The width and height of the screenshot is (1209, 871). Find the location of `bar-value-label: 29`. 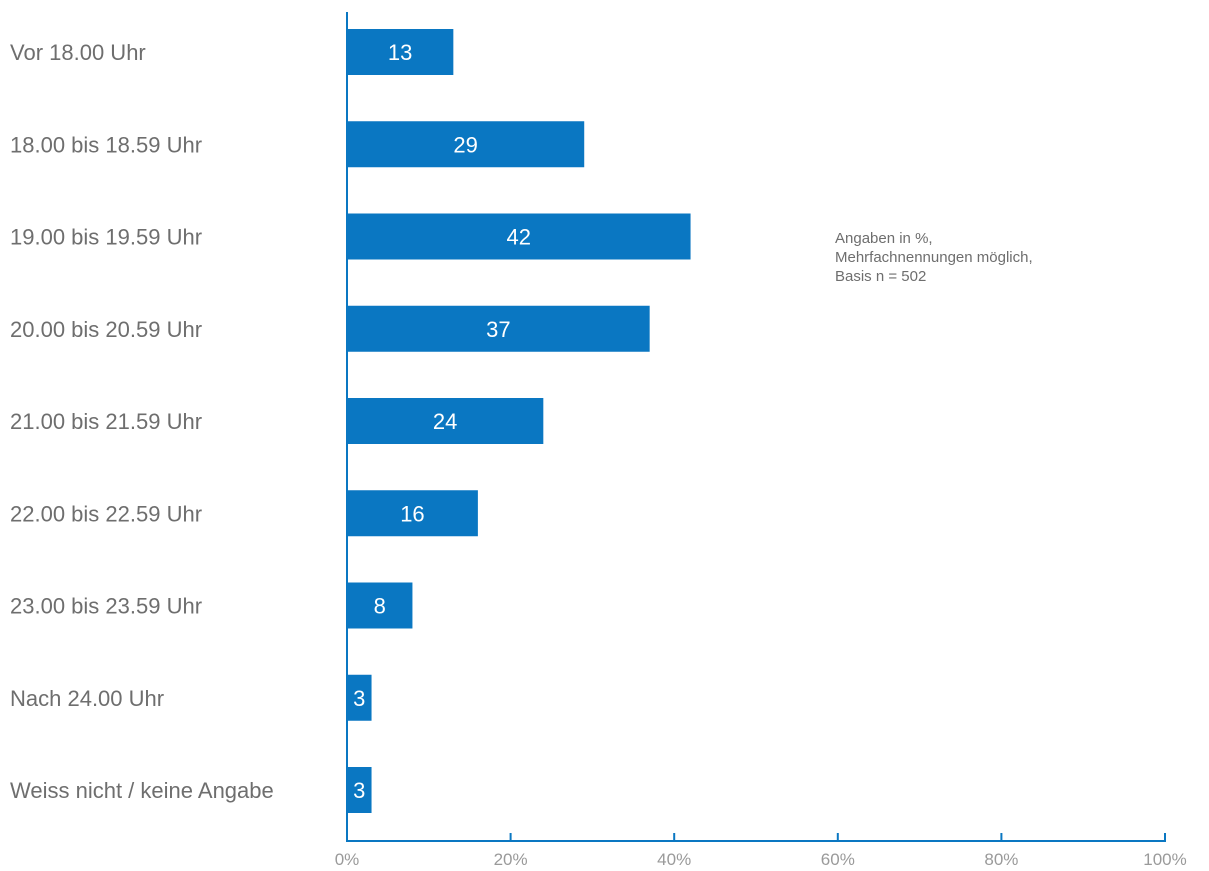

bar-value-label: 29 is located at coordinates (465, 144).